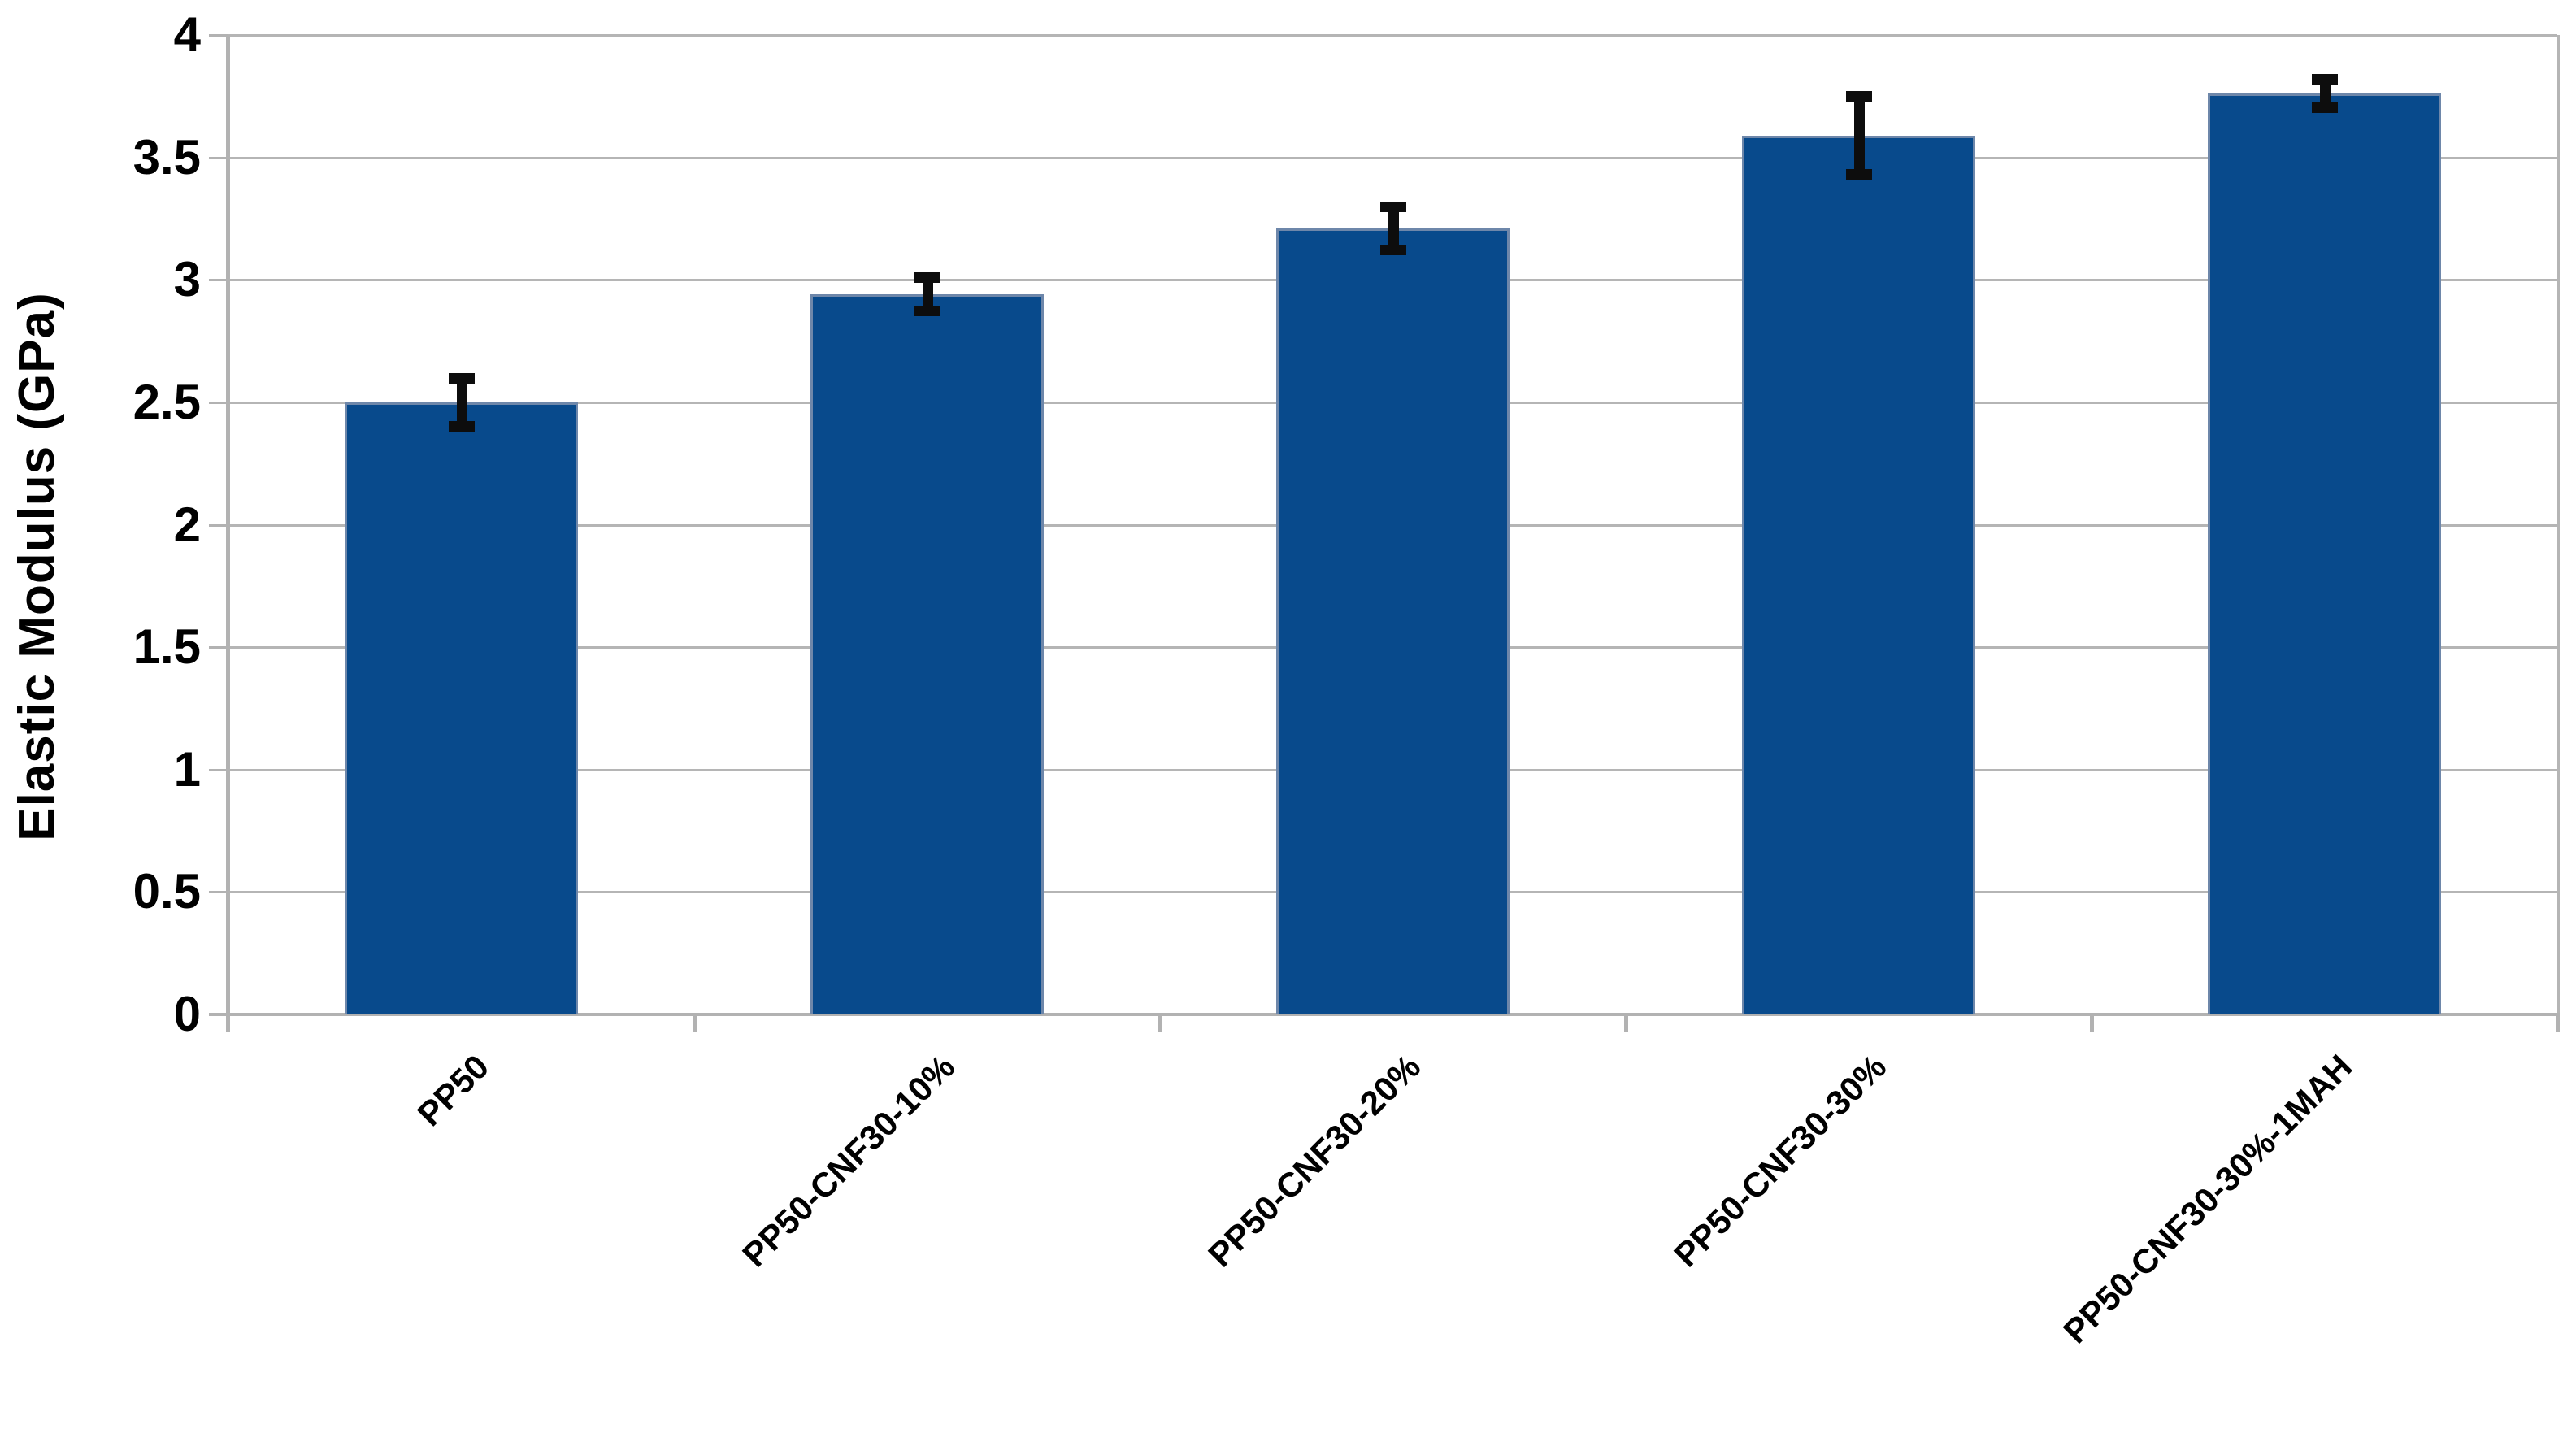 Image resolution: width=2576 pixels, height=1455 pixels. I want to click on y-tick-label: 0, so click(187, 1014).